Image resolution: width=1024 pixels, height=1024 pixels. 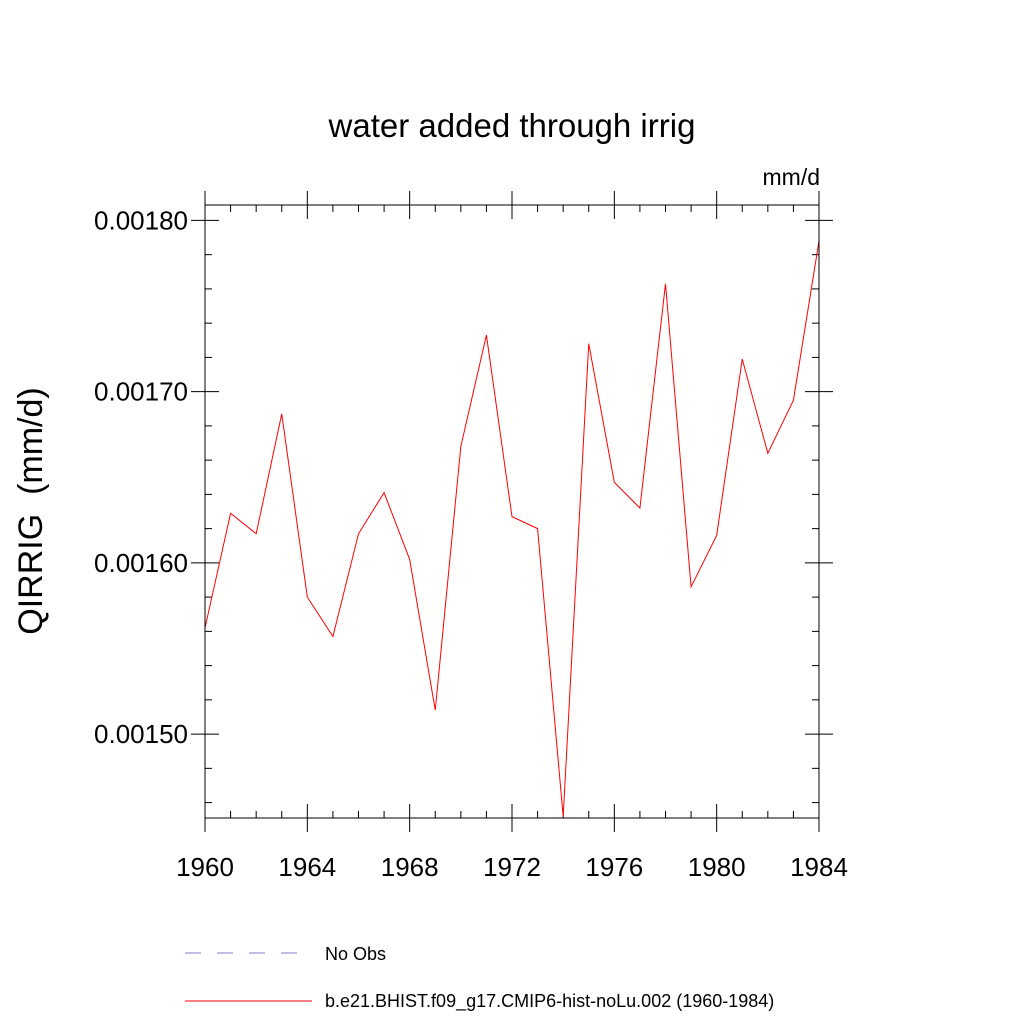 I want to click on y-axis-label: QIRRIG (mm/d), so click(x=31, y=510).